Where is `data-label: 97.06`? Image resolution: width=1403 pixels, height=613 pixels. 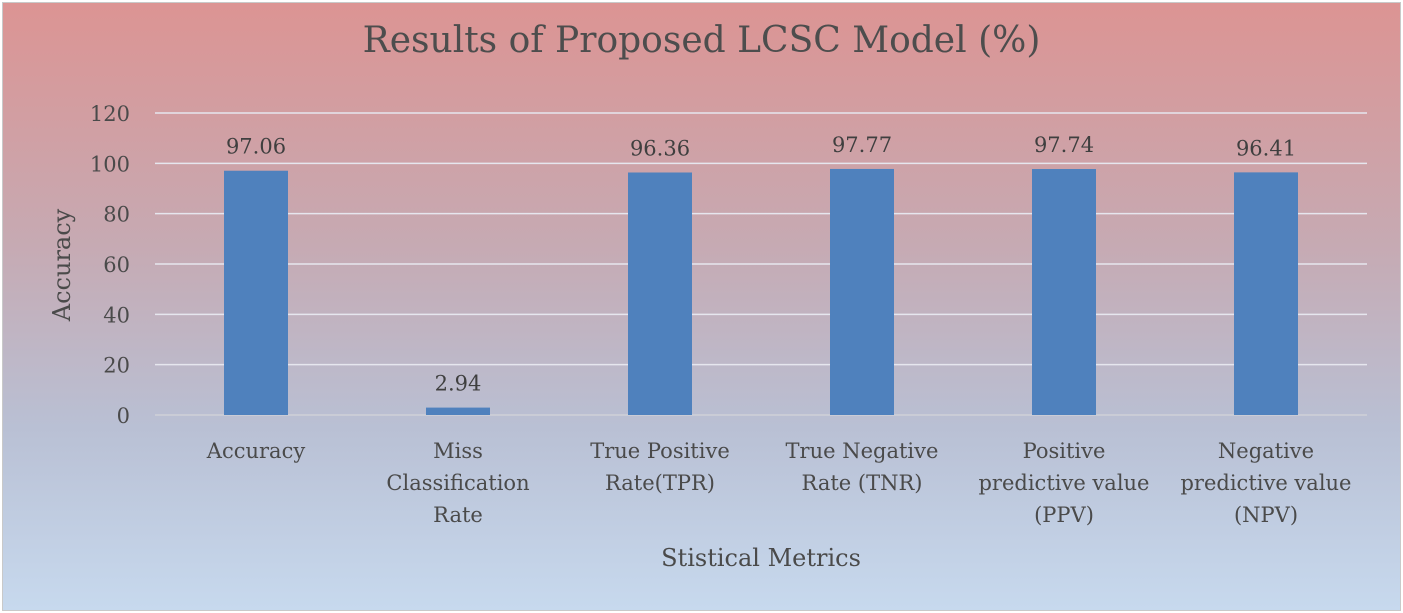 data-label: 97.06 is located at coordinates (256, 147).